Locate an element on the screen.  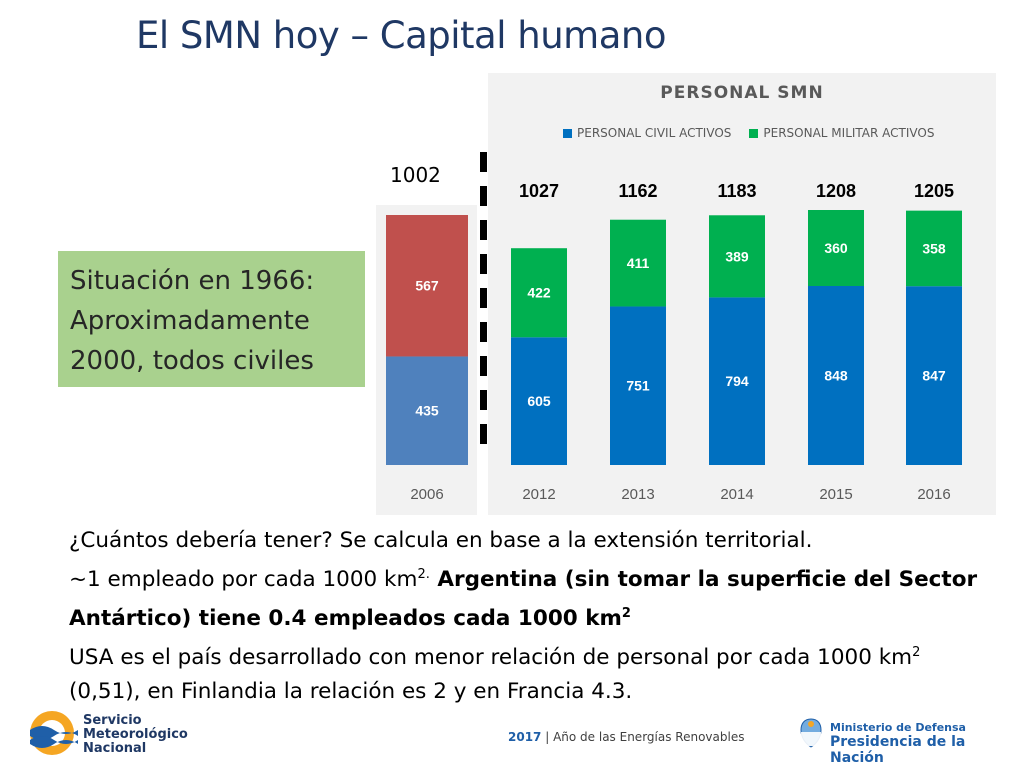
bar-total-label: 1205 is located at coordinates (934, 191).